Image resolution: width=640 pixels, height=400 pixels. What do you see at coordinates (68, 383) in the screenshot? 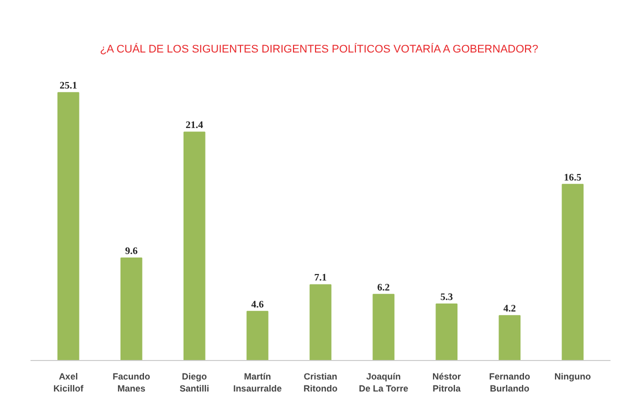
I see `x-tick-label: Axel Kicillof` at bounding box center [68, 383].